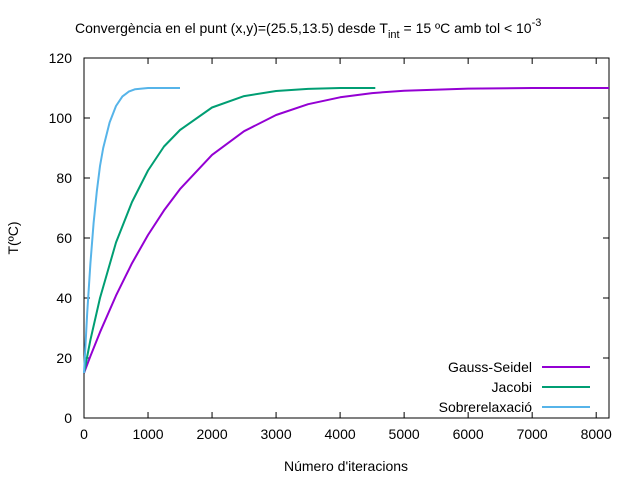 Image resolution: width=640 pixels, height=480 pixels. I want to click on legend-label-3: Sobrerelaxació, so click(486, 407).